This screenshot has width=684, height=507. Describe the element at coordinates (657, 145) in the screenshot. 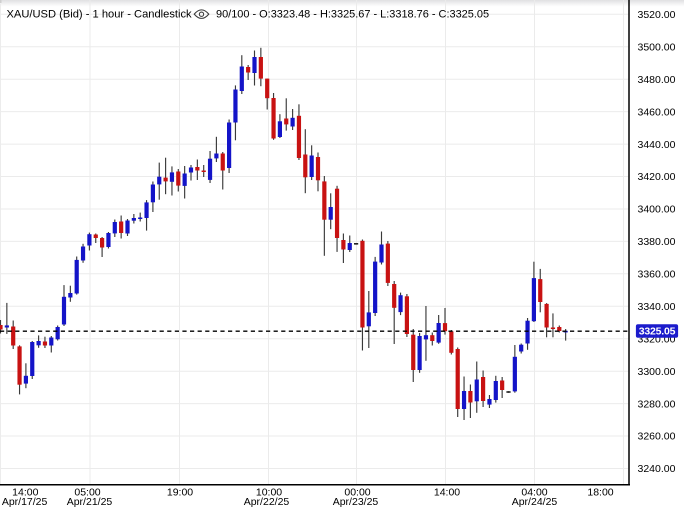

I see `svg-text: 3440.00` at that location.